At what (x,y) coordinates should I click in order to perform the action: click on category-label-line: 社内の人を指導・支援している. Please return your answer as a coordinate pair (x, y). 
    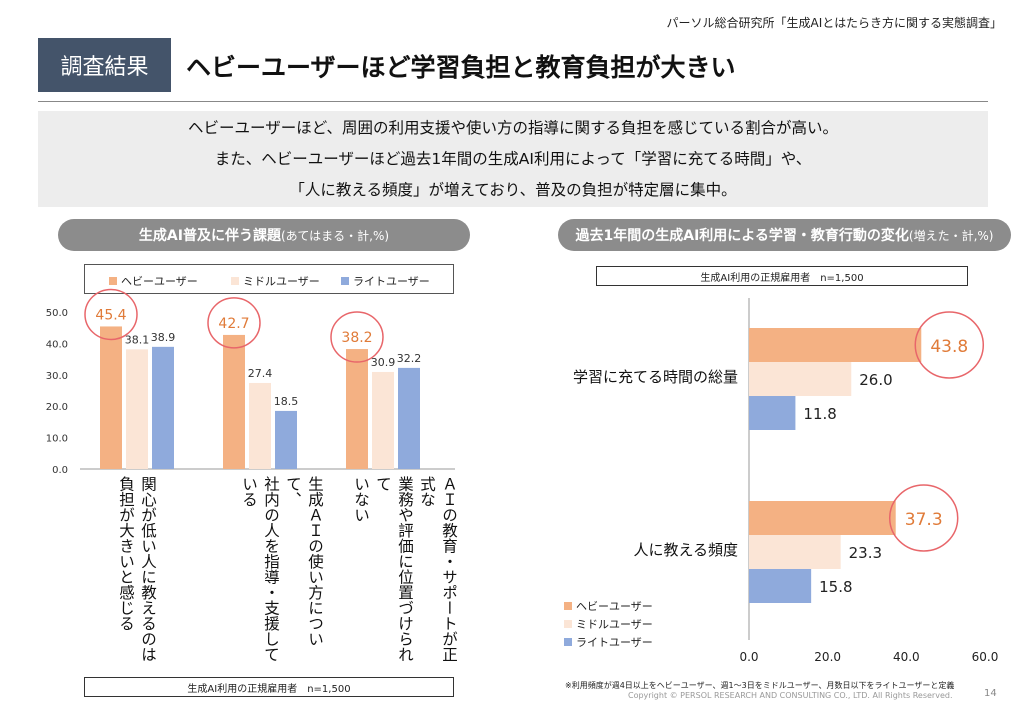
    Looking at the image, I should click on (260, 569).